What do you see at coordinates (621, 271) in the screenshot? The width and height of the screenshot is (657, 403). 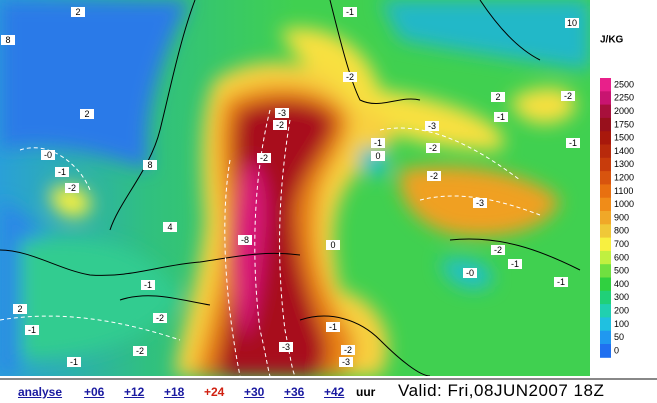 I see `legend-level: 500` at bounding box center [621, 271].